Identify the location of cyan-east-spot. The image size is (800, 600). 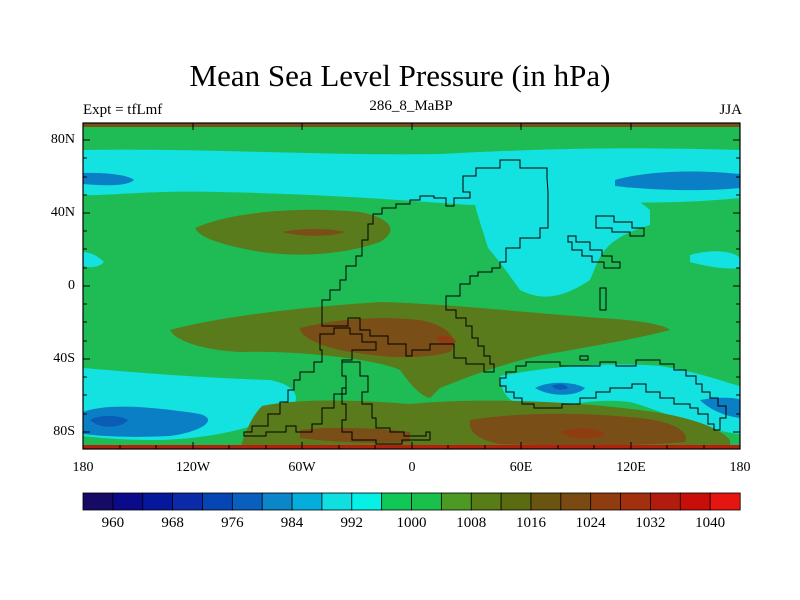
(715, 260).